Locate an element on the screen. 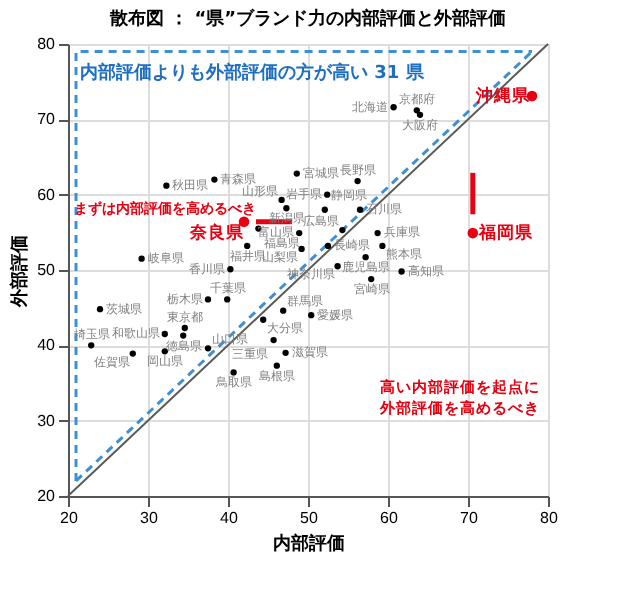 This screenshot has width=640, height=600. y-axis-title: 外部評価 is located at coordinates (19, 272).